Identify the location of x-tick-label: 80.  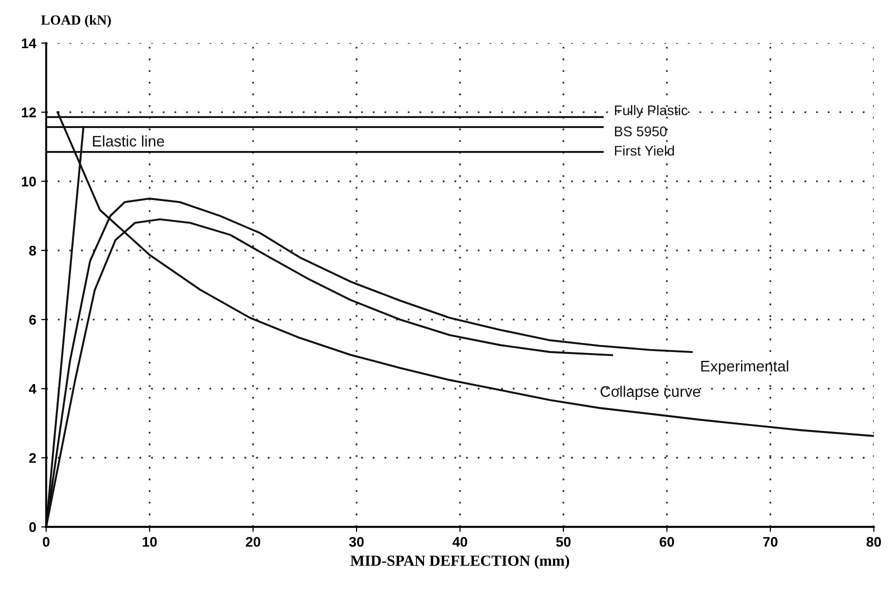
(873, 541).